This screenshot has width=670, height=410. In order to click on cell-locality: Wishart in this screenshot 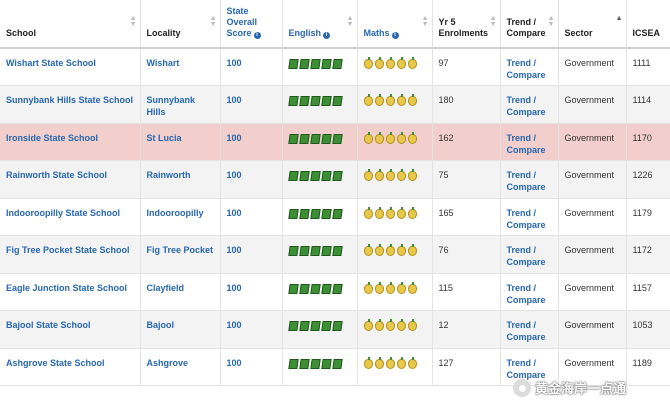, I will do `click(180, 67)`.